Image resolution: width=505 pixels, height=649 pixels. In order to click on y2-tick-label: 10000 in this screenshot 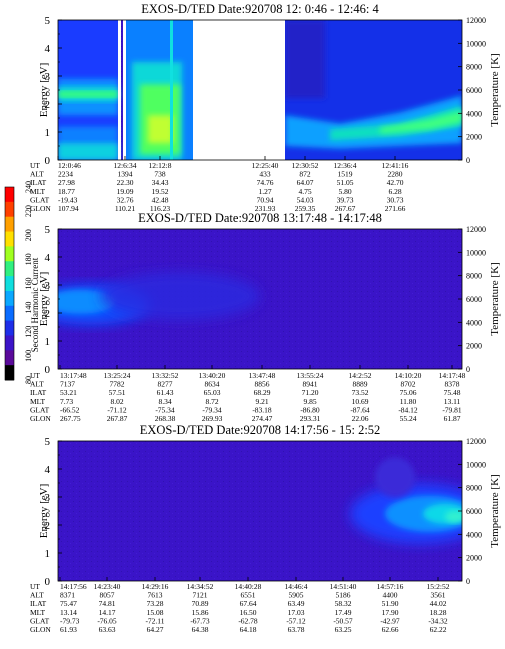, I will do `click(476, 252)`.